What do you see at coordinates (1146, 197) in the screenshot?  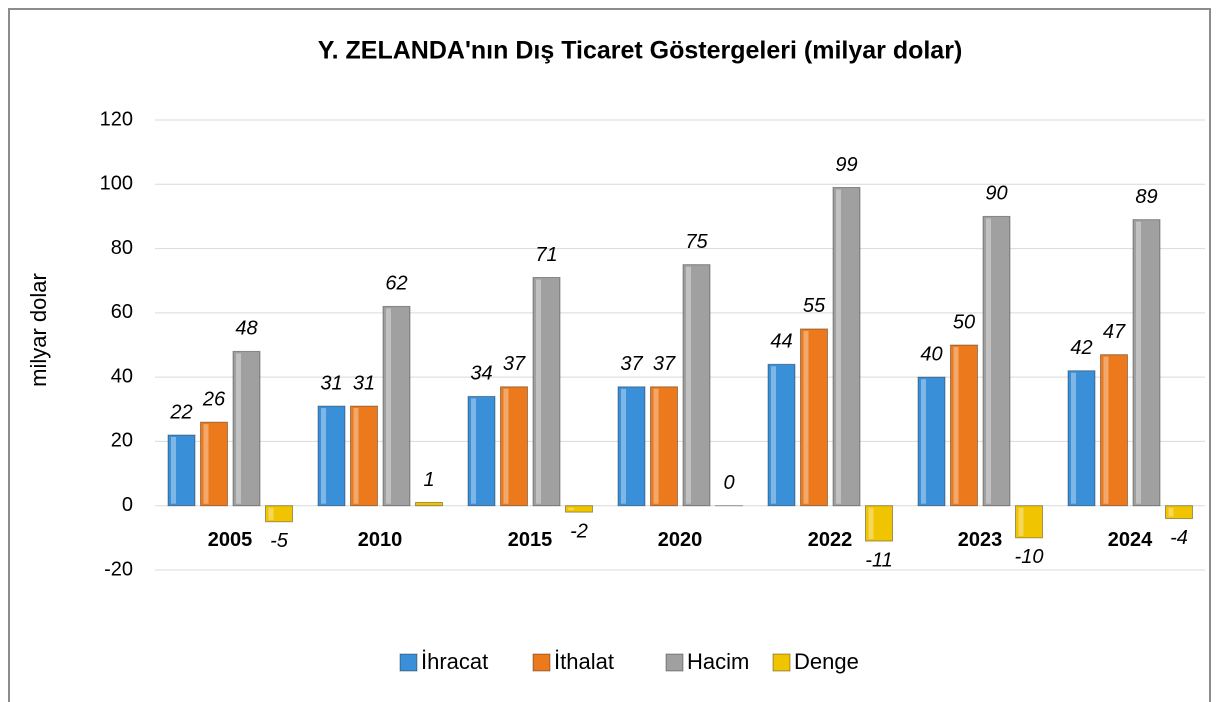 I see `data-label: 89` at bounding box center [1146, 197].